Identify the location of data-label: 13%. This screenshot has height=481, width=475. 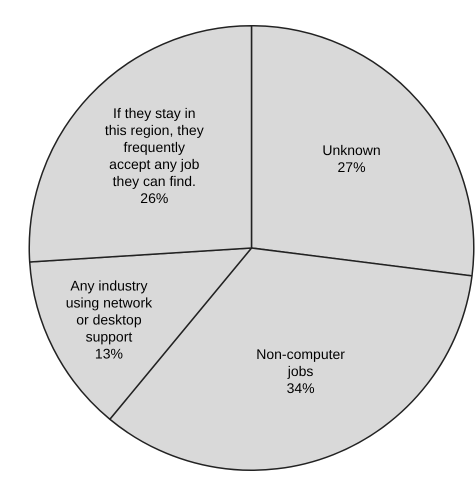
(108, 354).